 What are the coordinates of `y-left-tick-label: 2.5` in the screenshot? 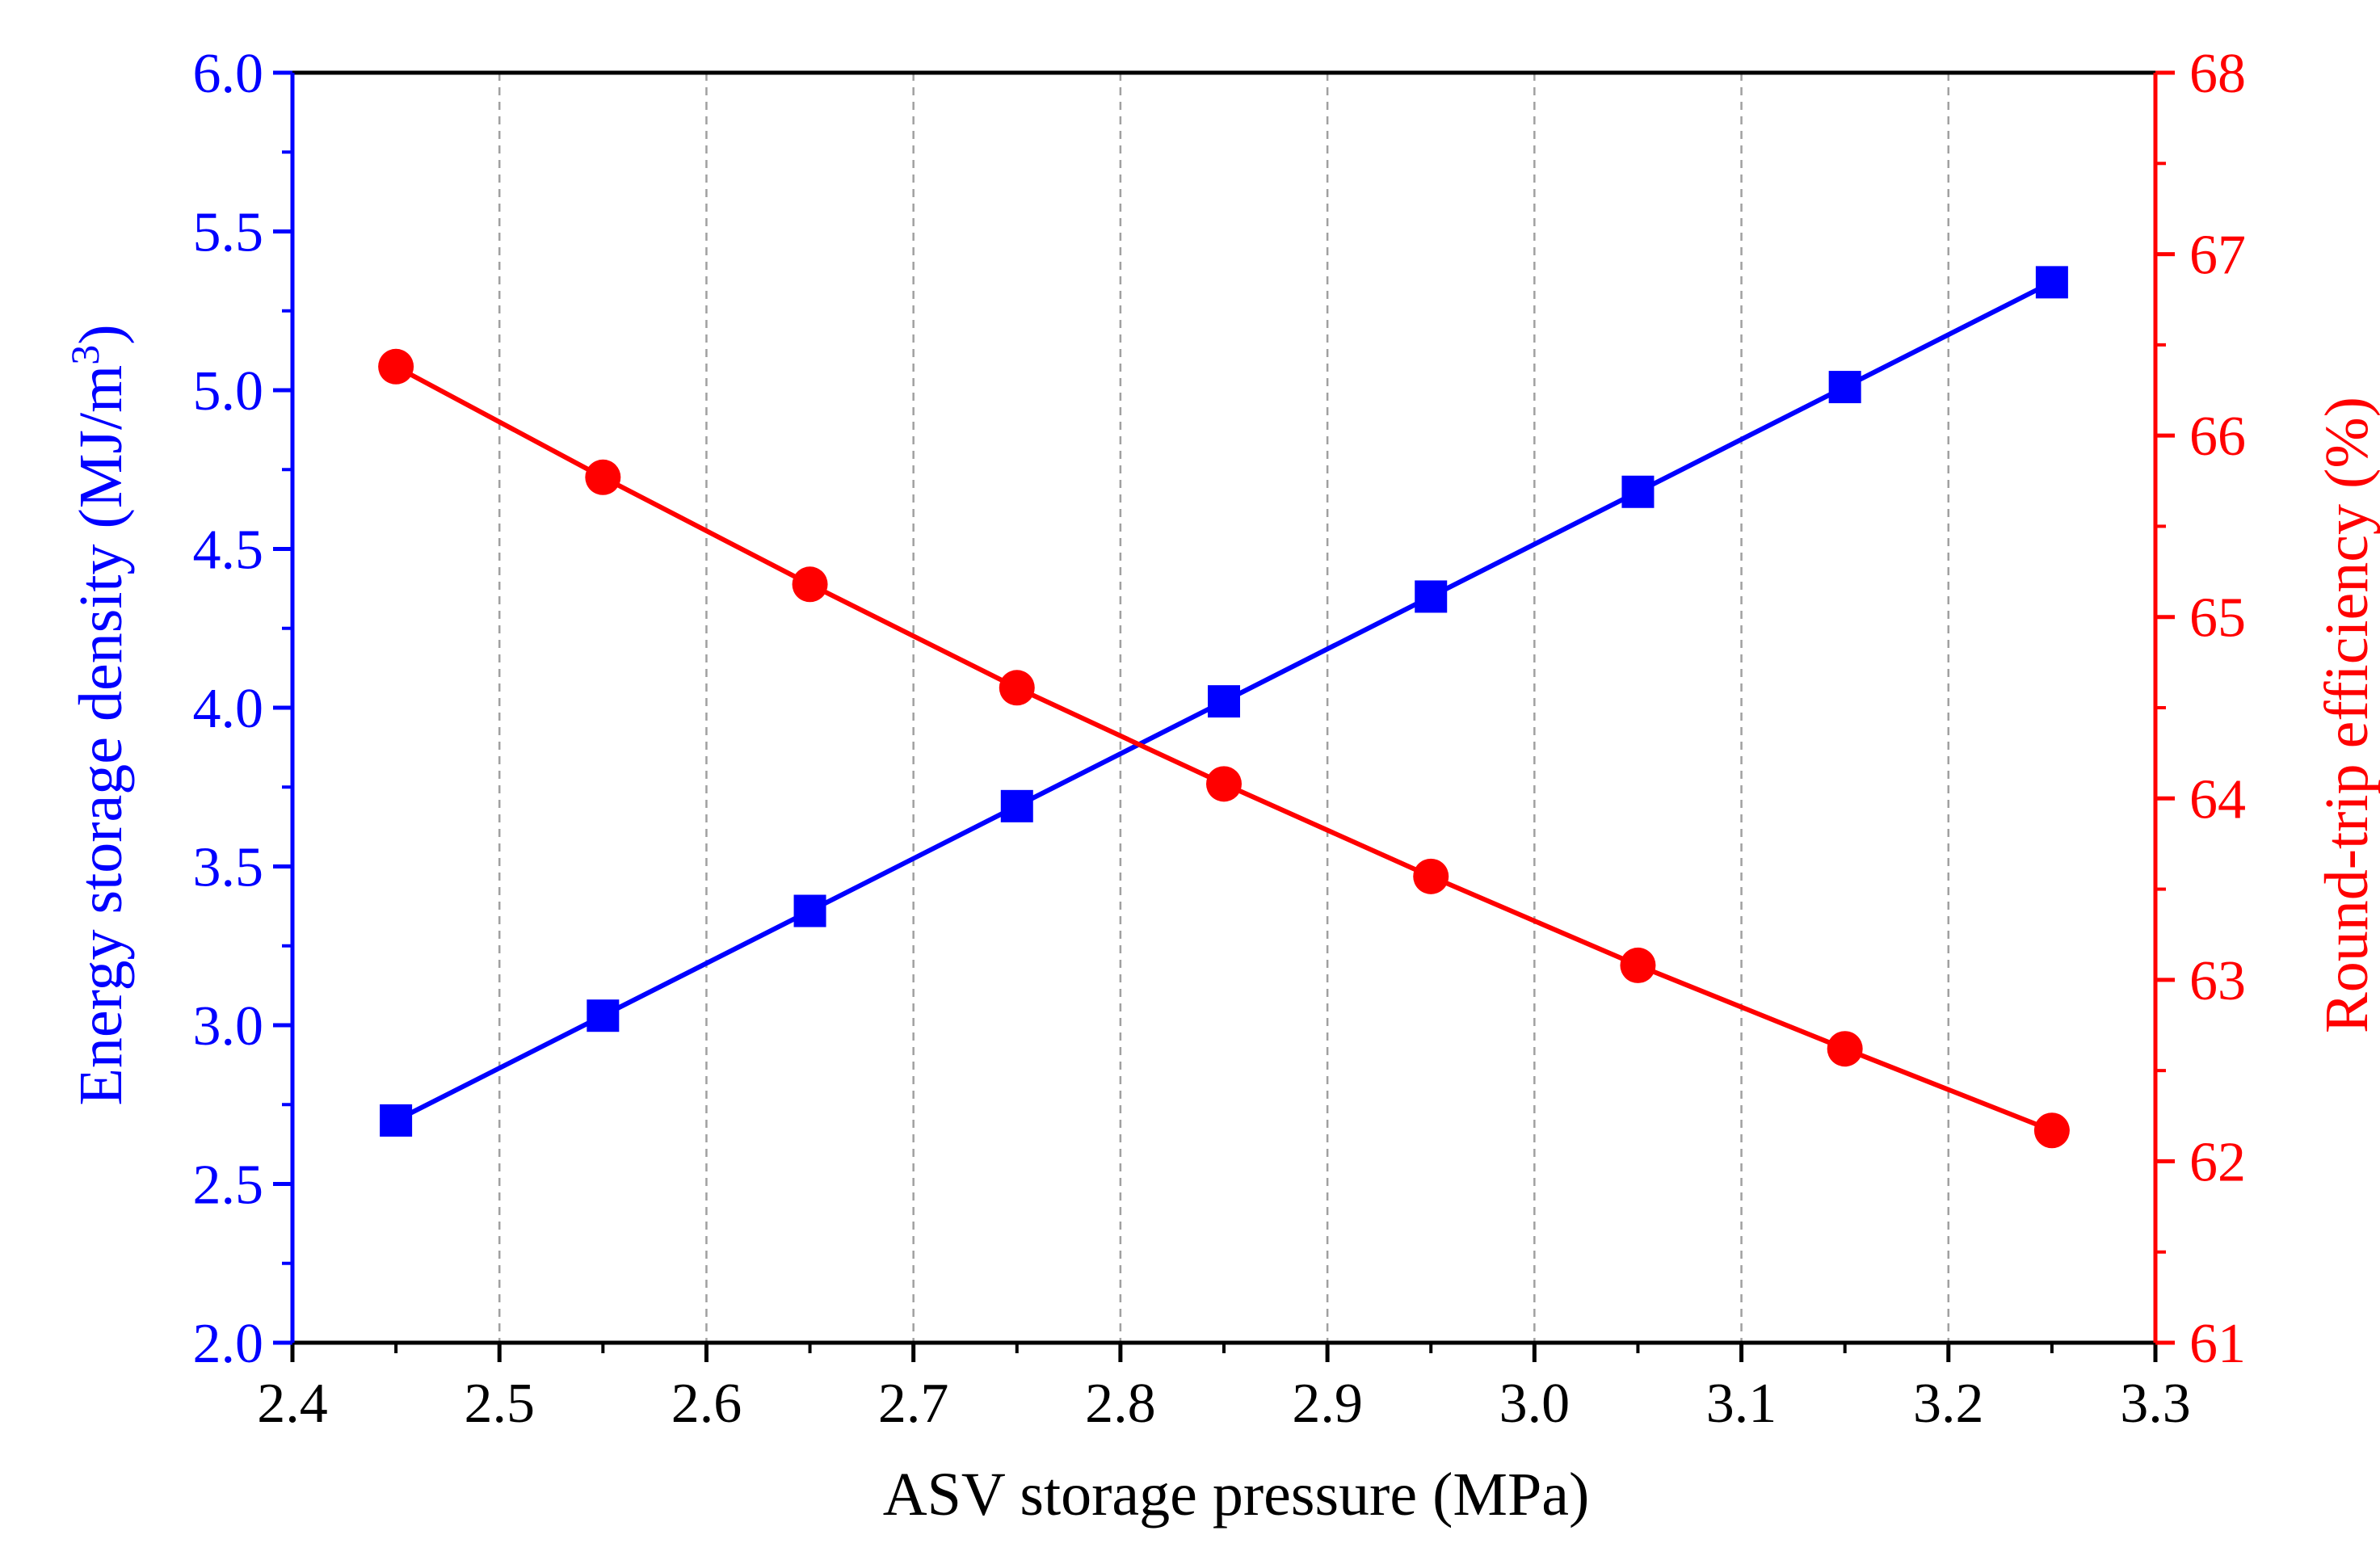 It's located at (228, 1185).